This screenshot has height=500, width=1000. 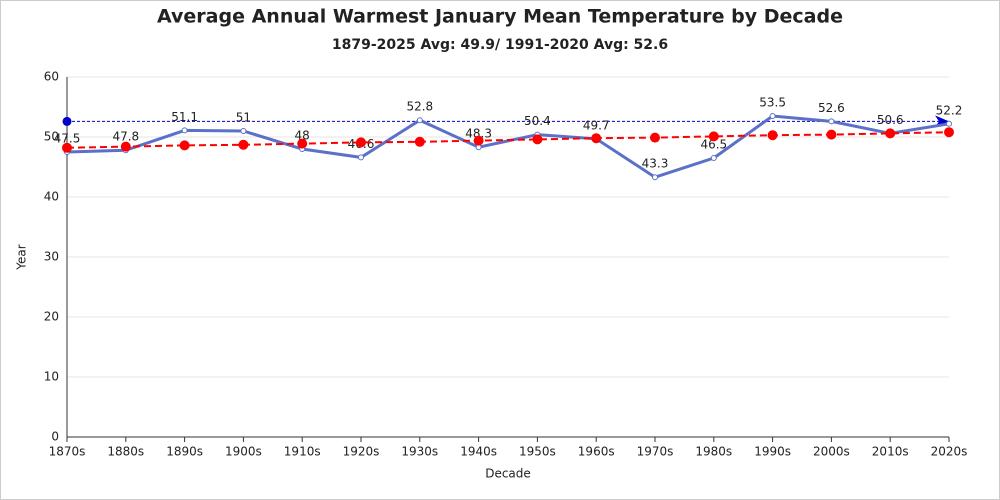 What do you see at coordinates (537, 452) in the screenshot?
I see `x-tick-label: 1950s` at bounding box center [537, 452].